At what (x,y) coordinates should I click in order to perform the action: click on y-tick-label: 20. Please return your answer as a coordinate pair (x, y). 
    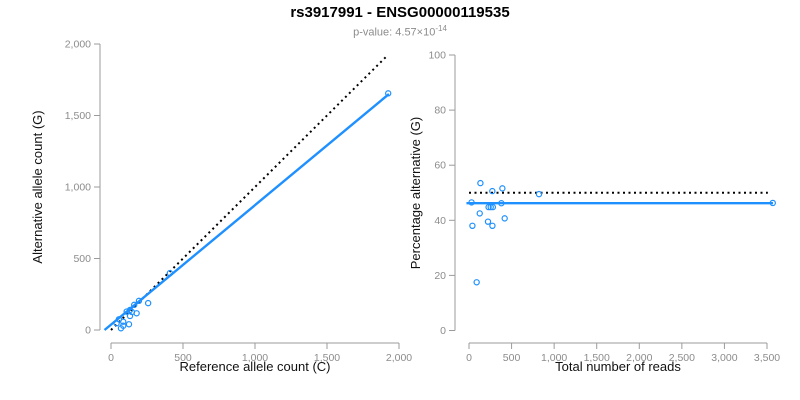
    Looking at the image, I should click on (440, 276).